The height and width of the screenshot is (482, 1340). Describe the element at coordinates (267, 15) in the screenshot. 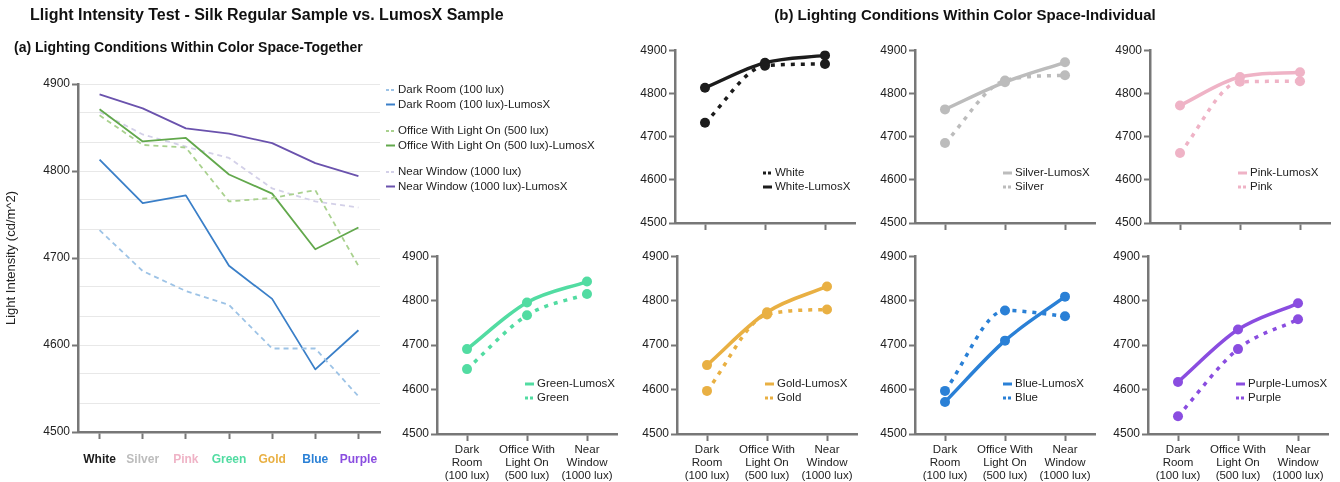

I see `chart-title: Llight Intensity Test - Silk Regular Sample vs. LumosX Sample` at that location.